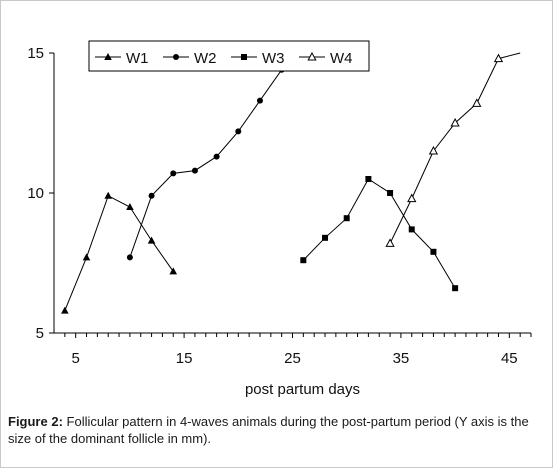 The height and width of the screenshot is (468, 553). I want to click on legend-label-w4: W4, so click(341, 58).